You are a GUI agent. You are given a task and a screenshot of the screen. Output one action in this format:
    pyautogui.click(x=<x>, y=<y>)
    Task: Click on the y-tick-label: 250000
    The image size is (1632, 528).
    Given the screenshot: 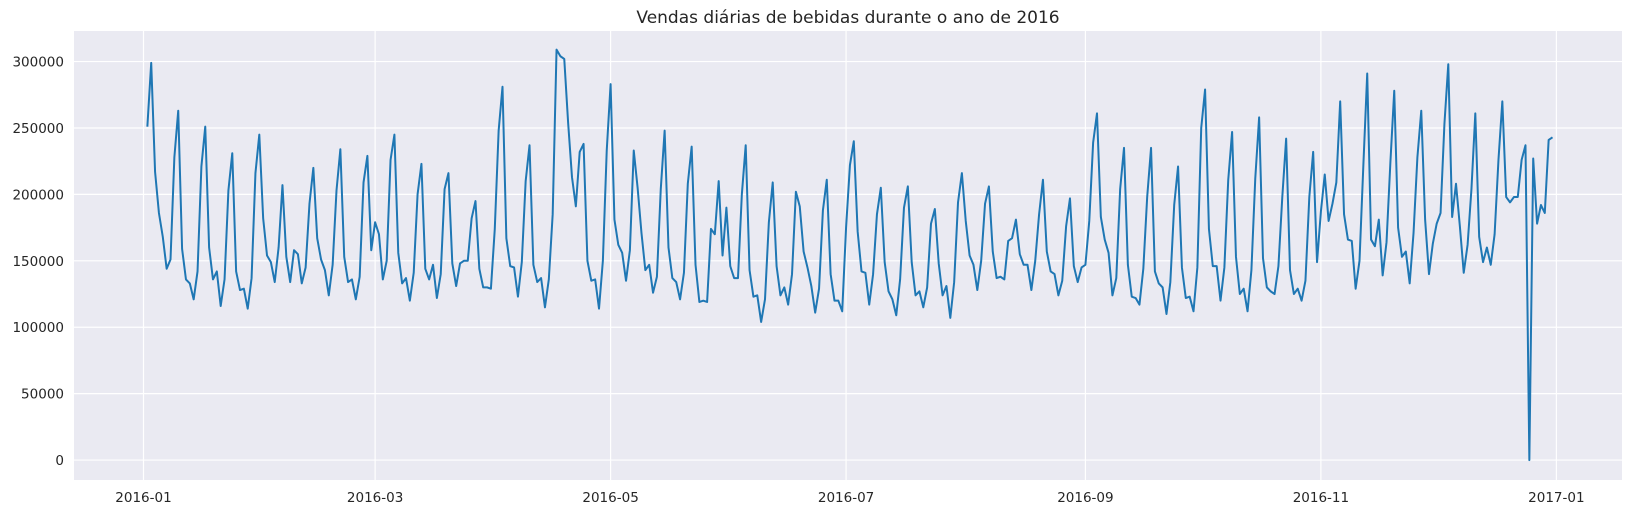 What is the action you would take?
    pyautogui.click(x=38, y=129)
    